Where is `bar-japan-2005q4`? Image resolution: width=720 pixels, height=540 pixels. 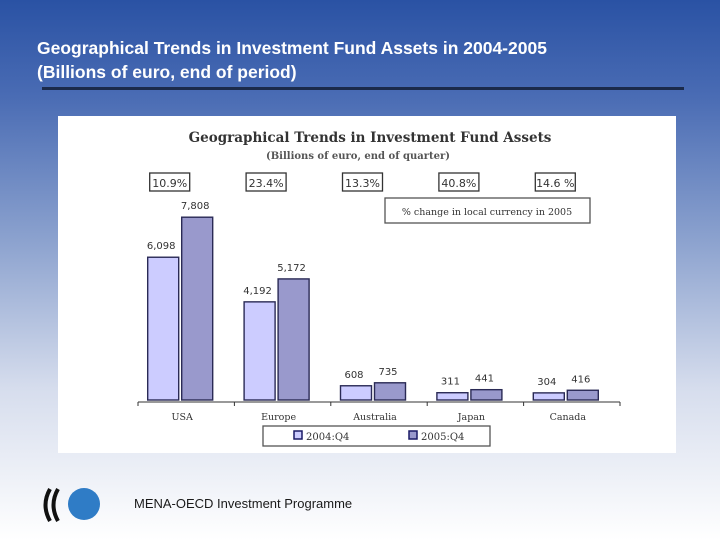 bar-japan-2005q4 is located at coordinates (486, 394).